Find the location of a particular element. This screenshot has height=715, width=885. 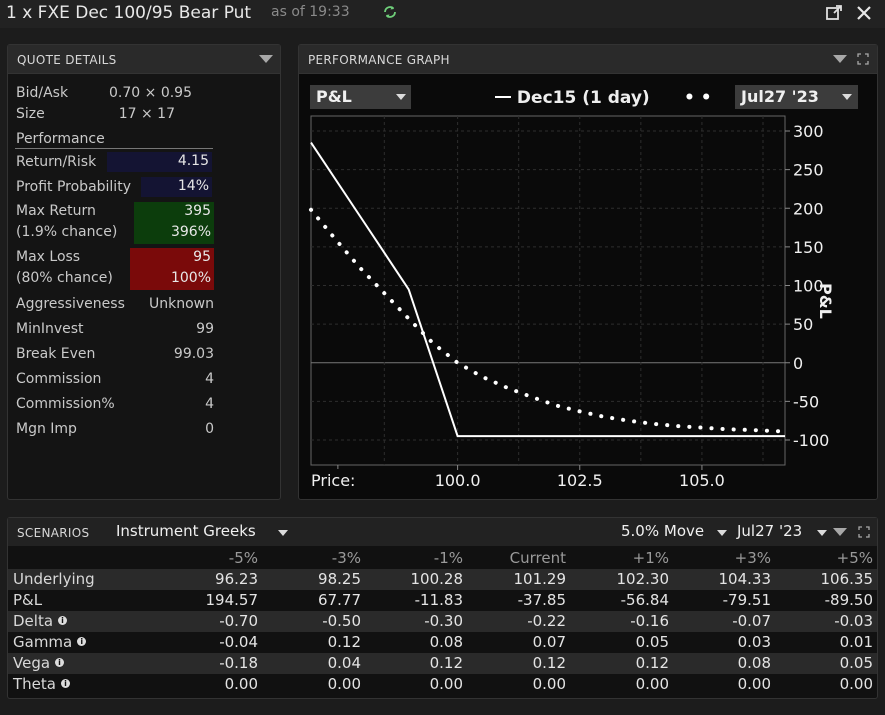

performance-heading: Performance is located at coordinates (143, 139).